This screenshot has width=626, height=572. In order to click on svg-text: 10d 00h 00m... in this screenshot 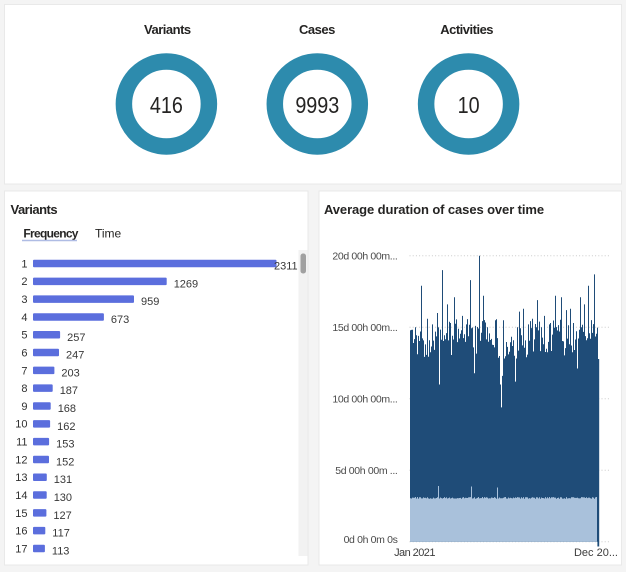, I will do `click(364, 400)`.